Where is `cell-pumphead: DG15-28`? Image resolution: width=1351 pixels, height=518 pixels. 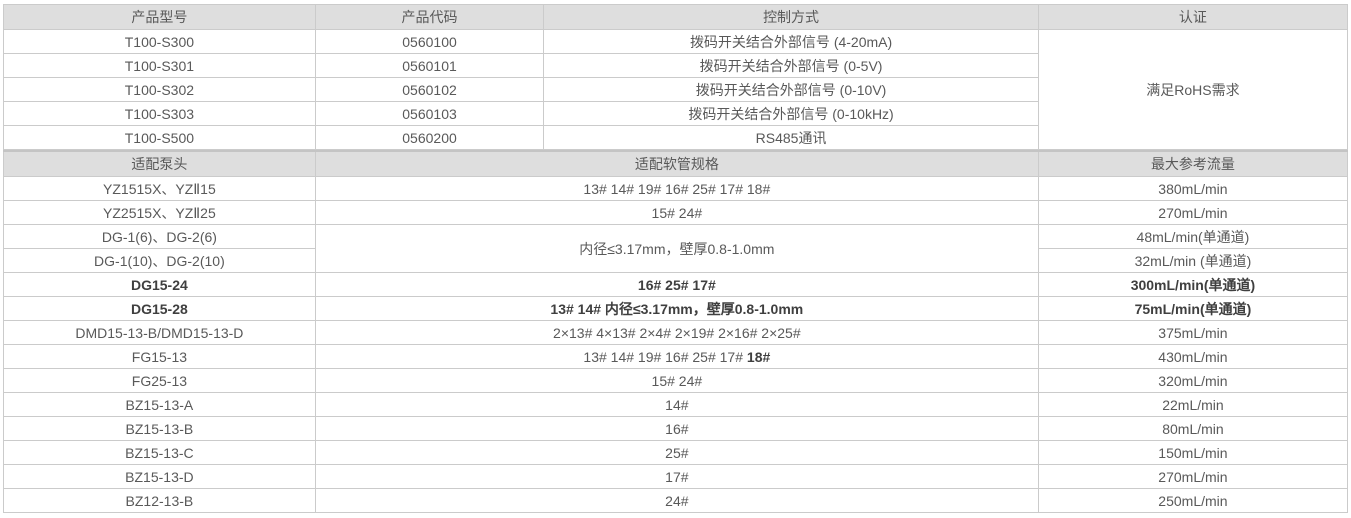 cell-pumphead: DG15-28 is located at coordinates (159, 308).